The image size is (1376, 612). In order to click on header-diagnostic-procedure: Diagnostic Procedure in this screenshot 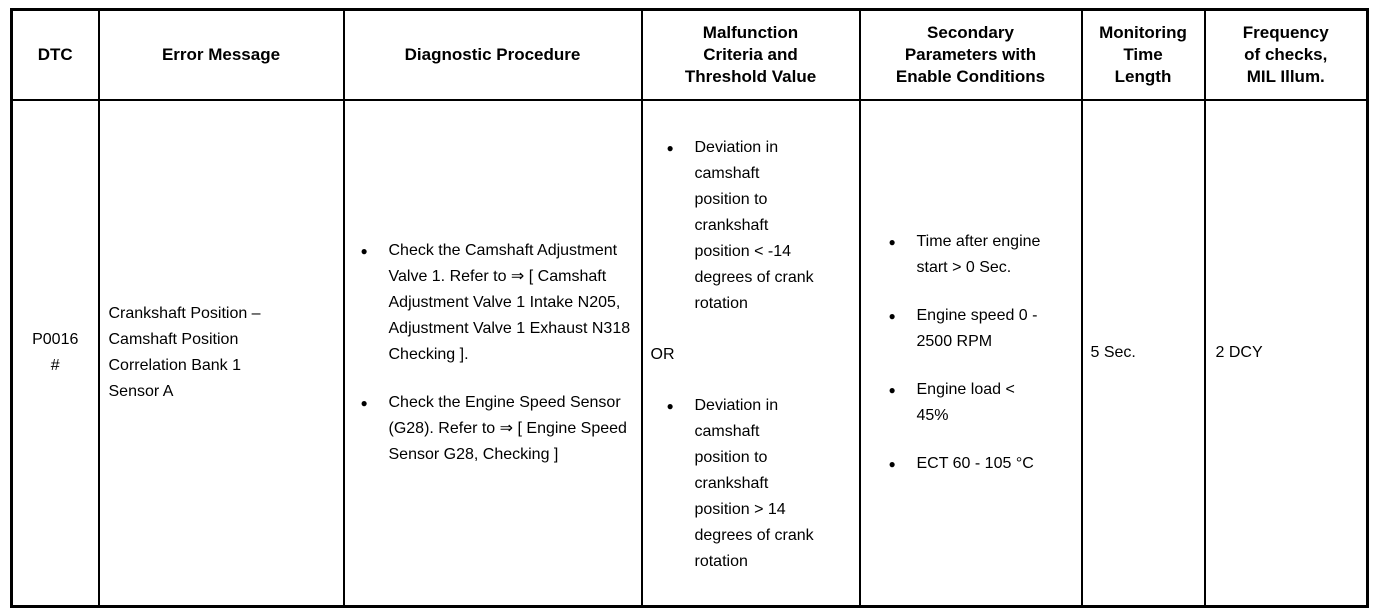, I will do `click(492, 54)`.